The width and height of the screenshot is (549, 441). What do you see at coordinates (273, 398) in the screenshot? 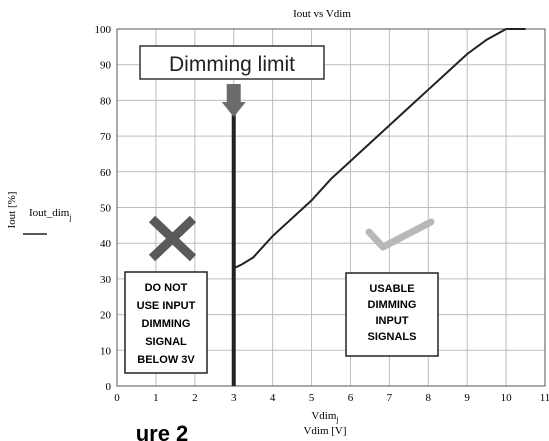
I see `x-tick-label: 4` at bounding box center [273, 398].